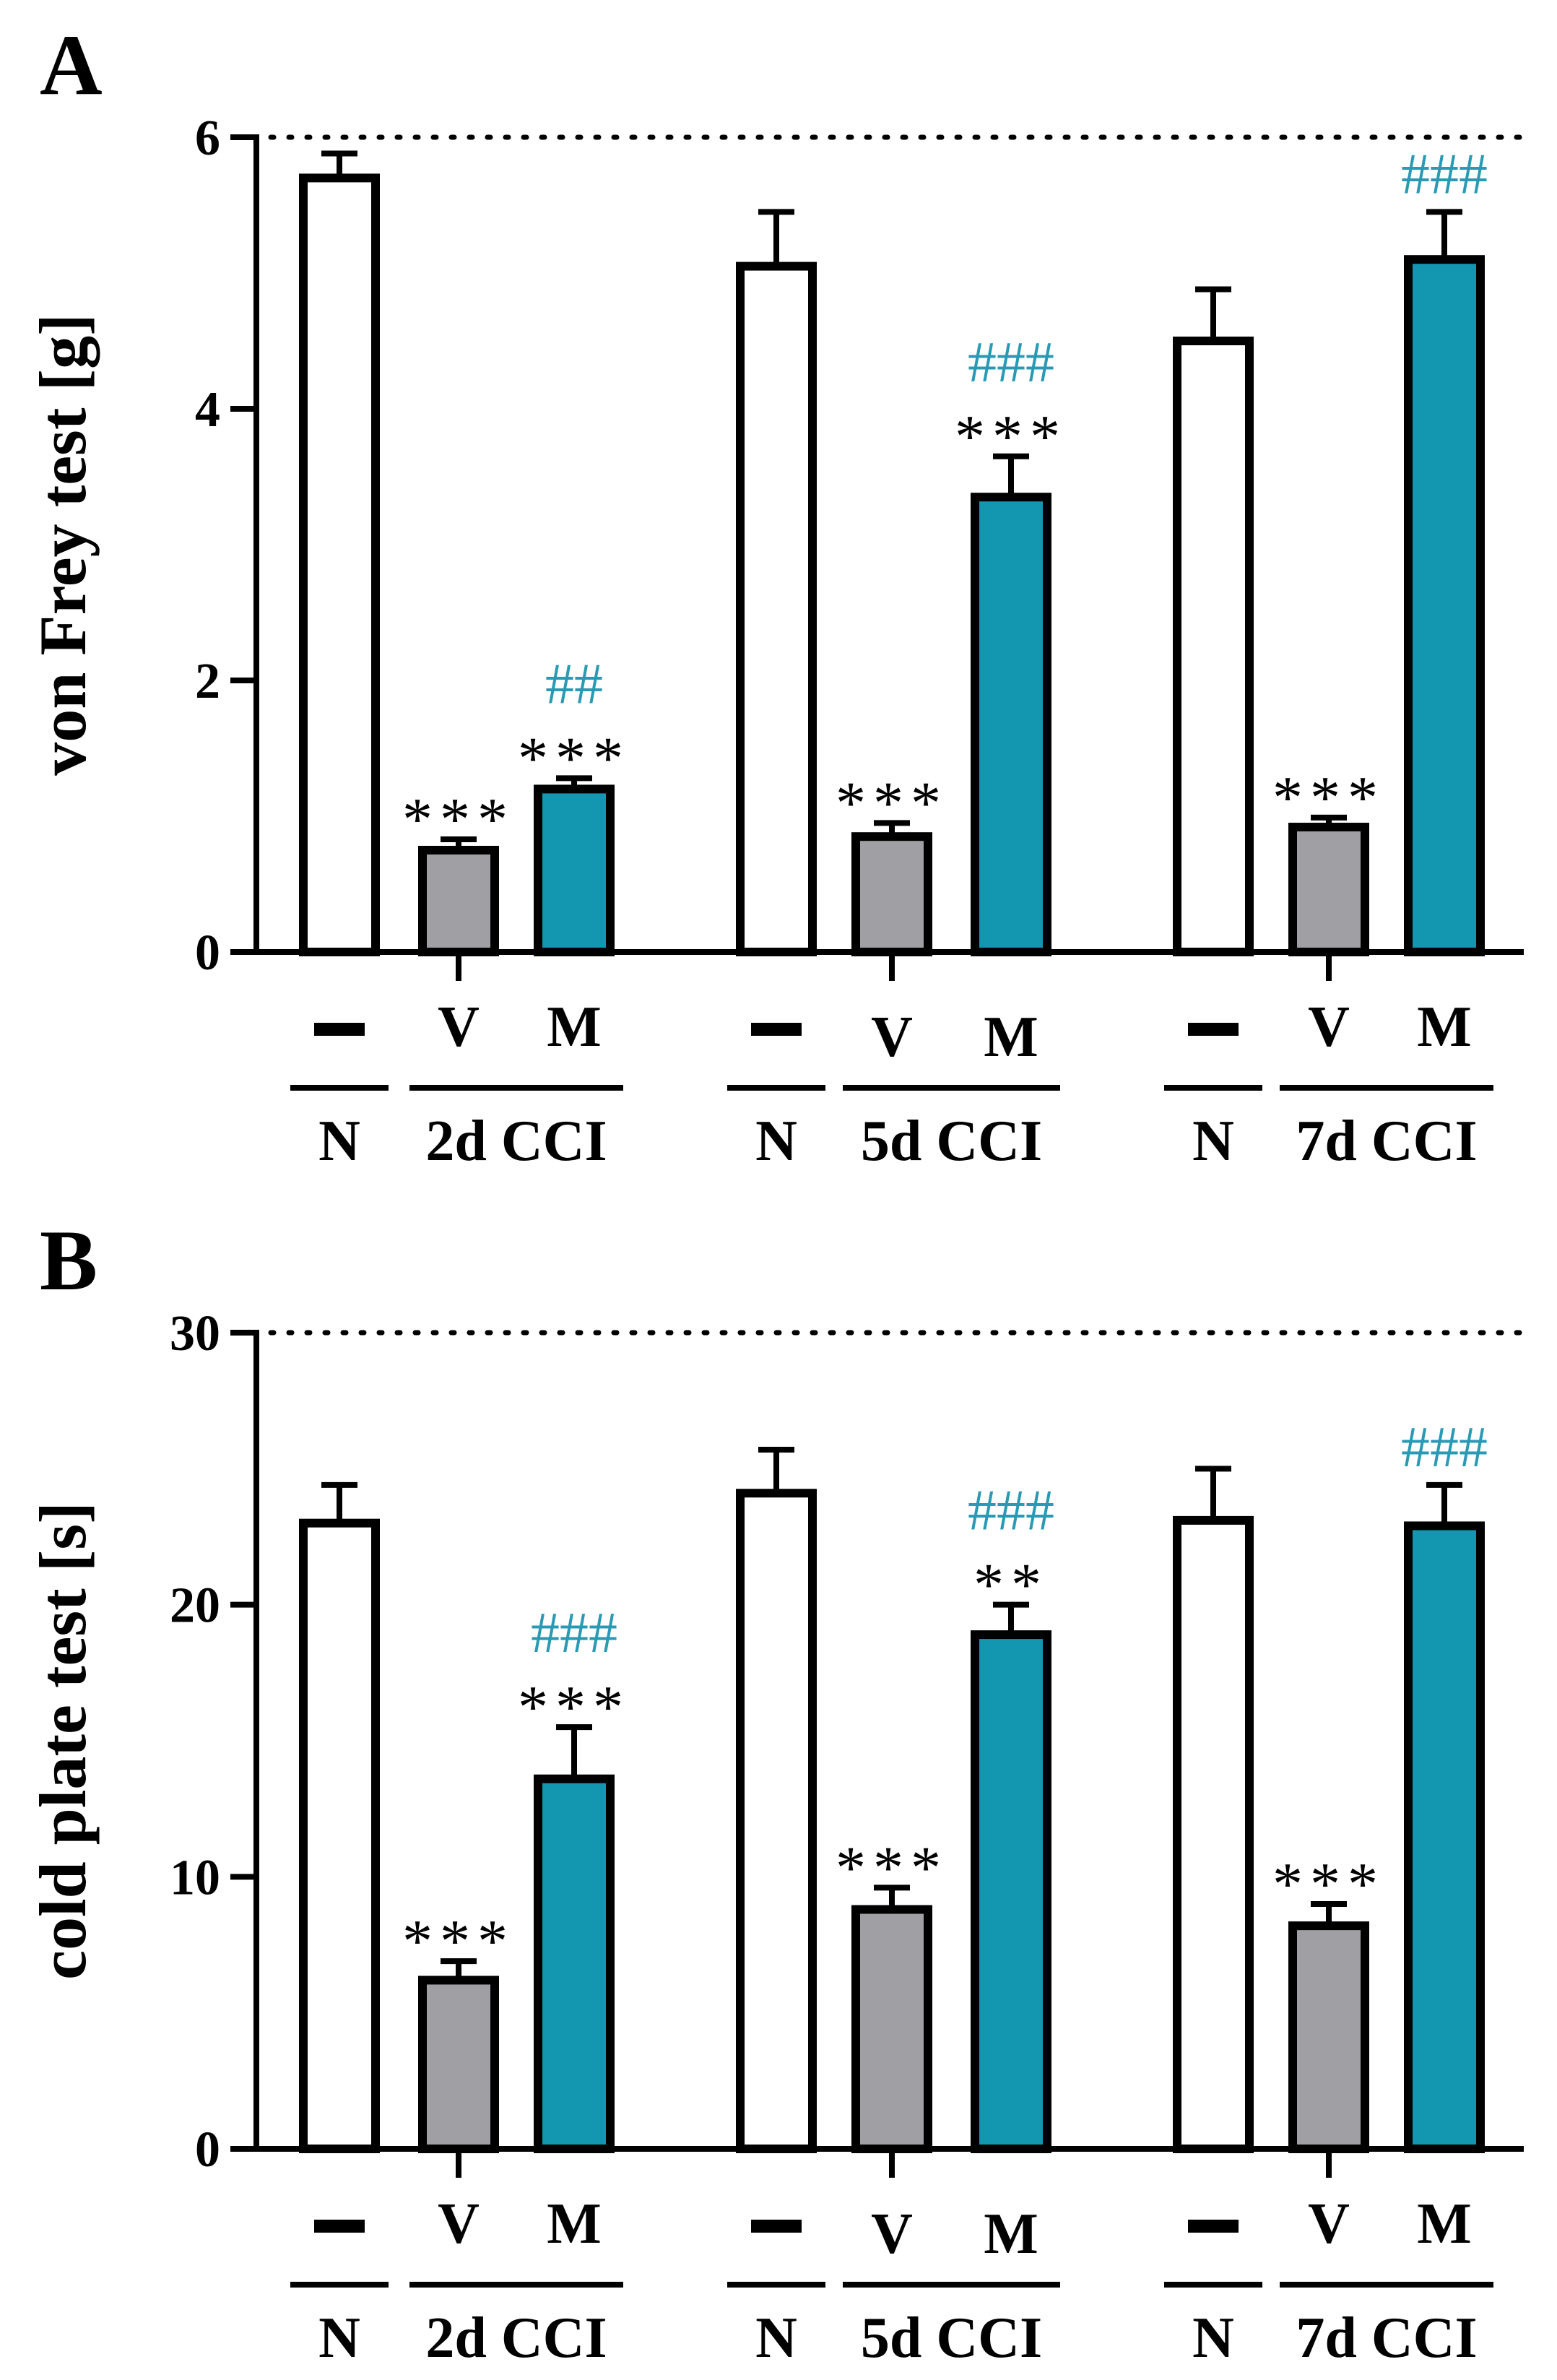 This screenshot has height=2380, width=1557. I want to click on panel-letter: A, so click(71, 65).